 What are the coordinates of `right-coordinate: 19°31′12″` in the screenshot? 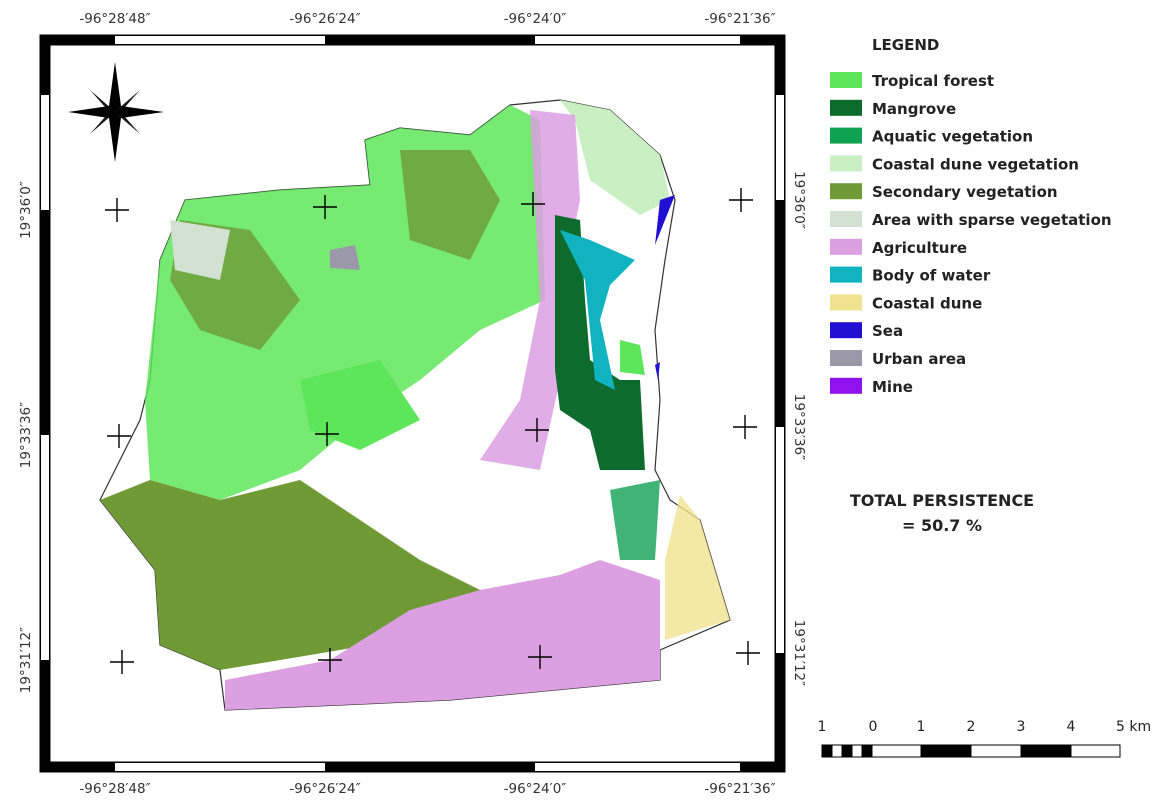 It's located at (799, 653).